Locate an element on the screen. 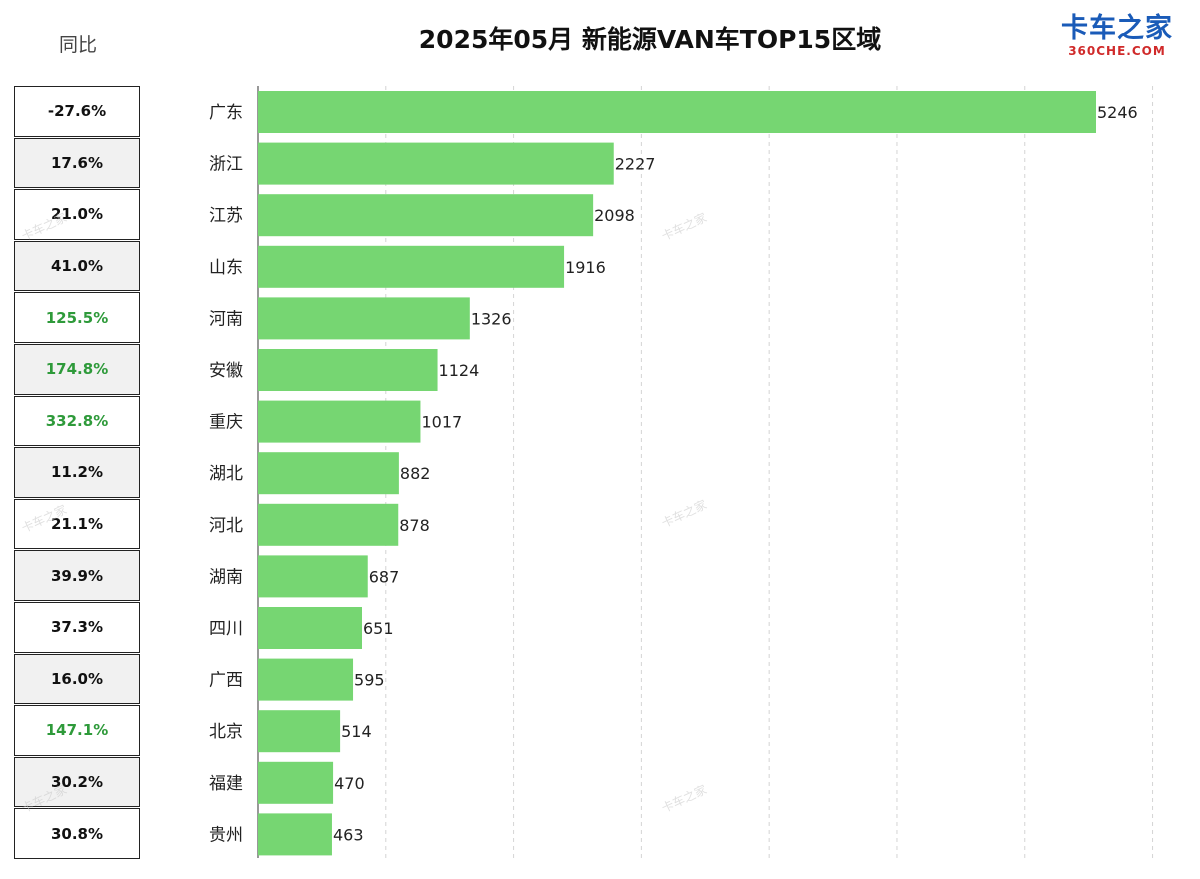 Image resolution: width=1200 pixels, height=879 pixels. yoy-cell: 147.1% is located at coordinates (77, 730).